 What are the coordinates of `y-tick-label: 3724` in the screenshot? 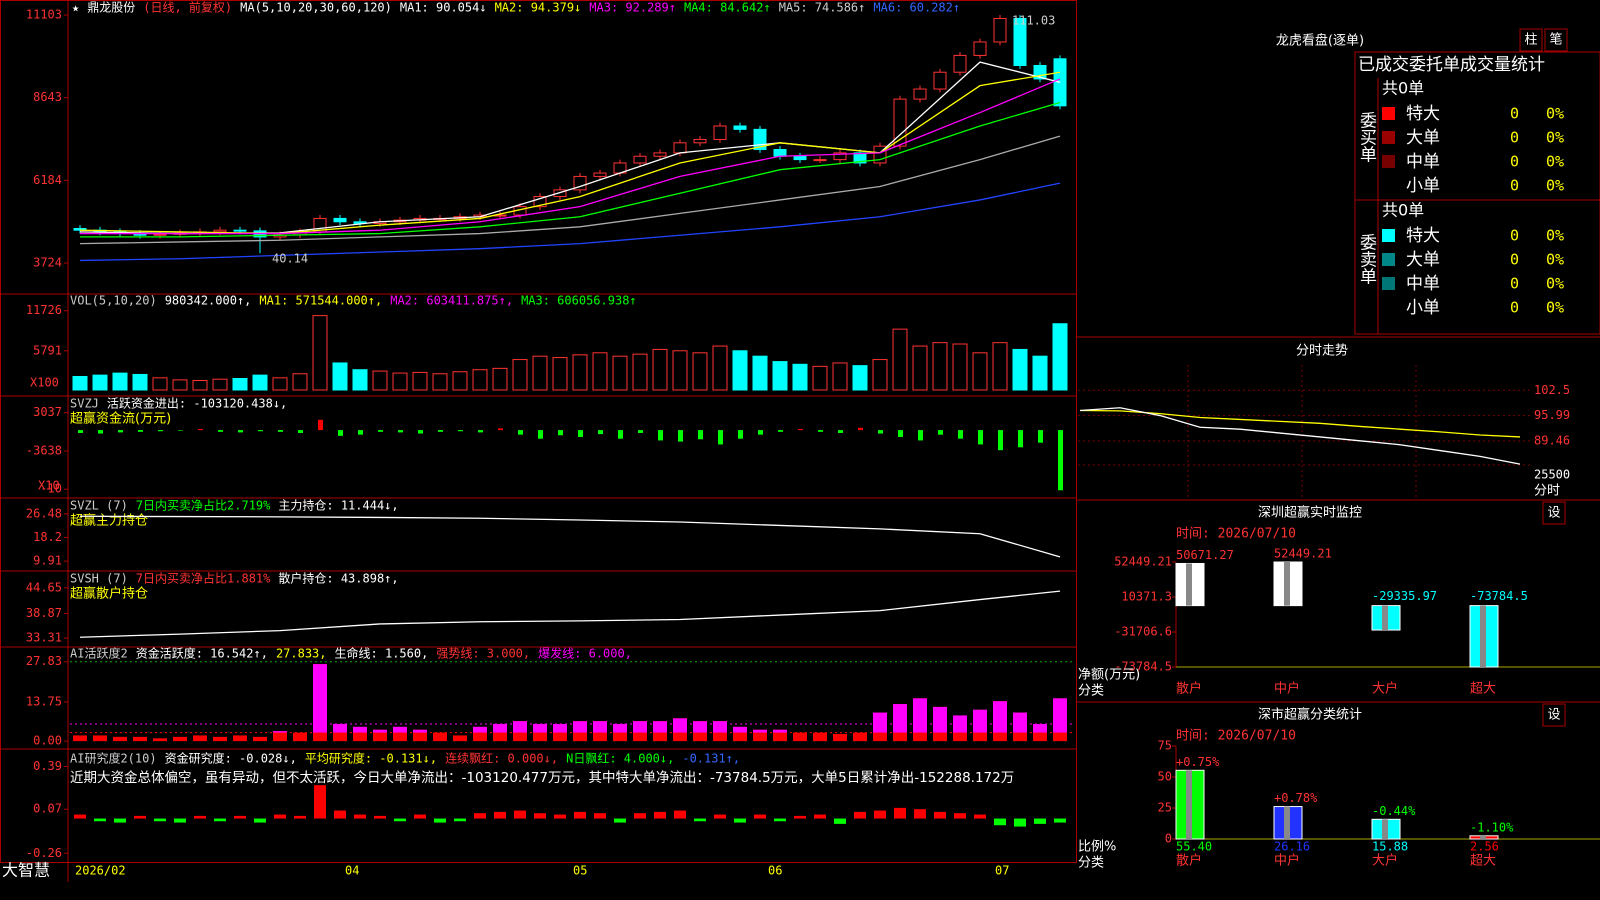 It's located at (47, 262).